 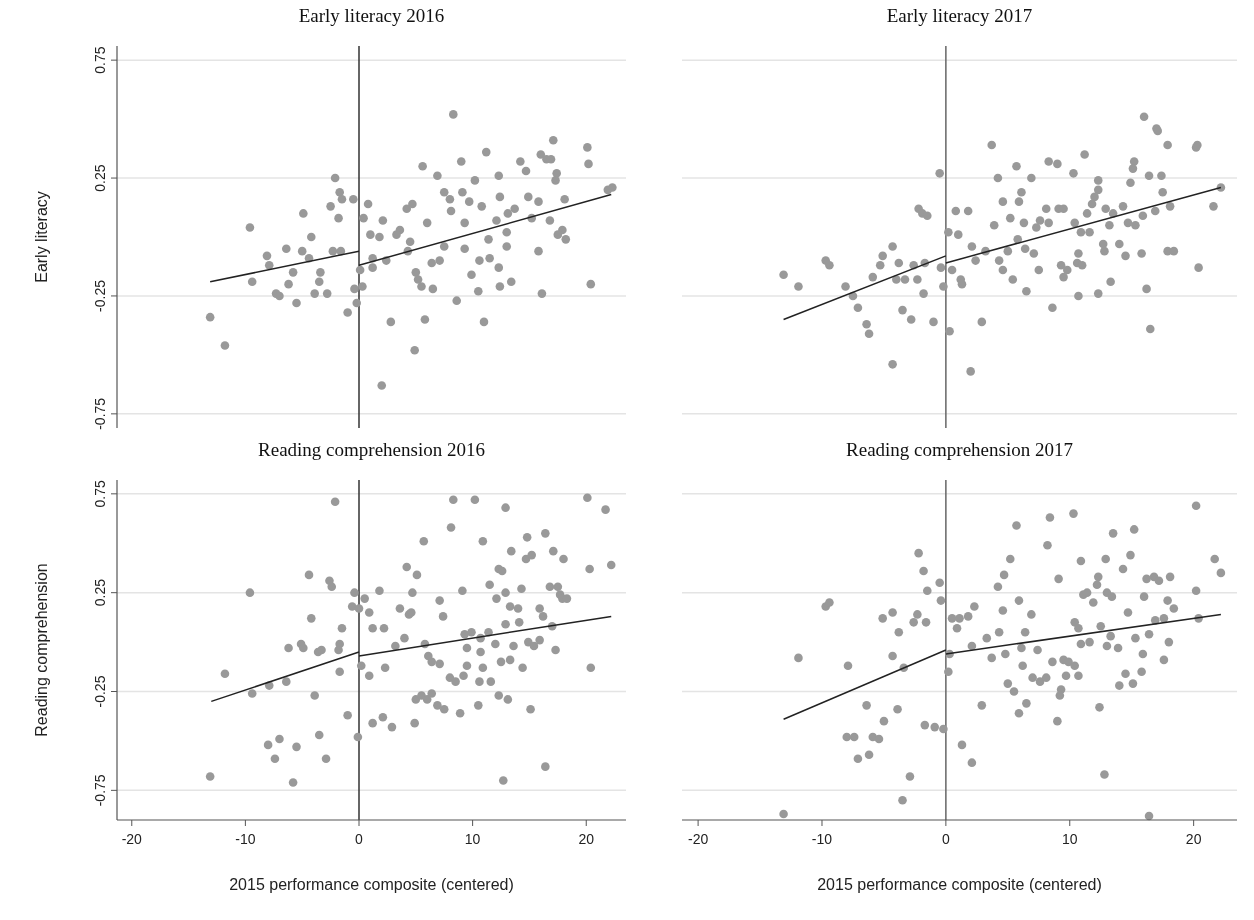 What do you see at coordinates (41, 237) in the screenshot?
I see `y-axis-title: Early literacy` at bounding box center [41, 237].